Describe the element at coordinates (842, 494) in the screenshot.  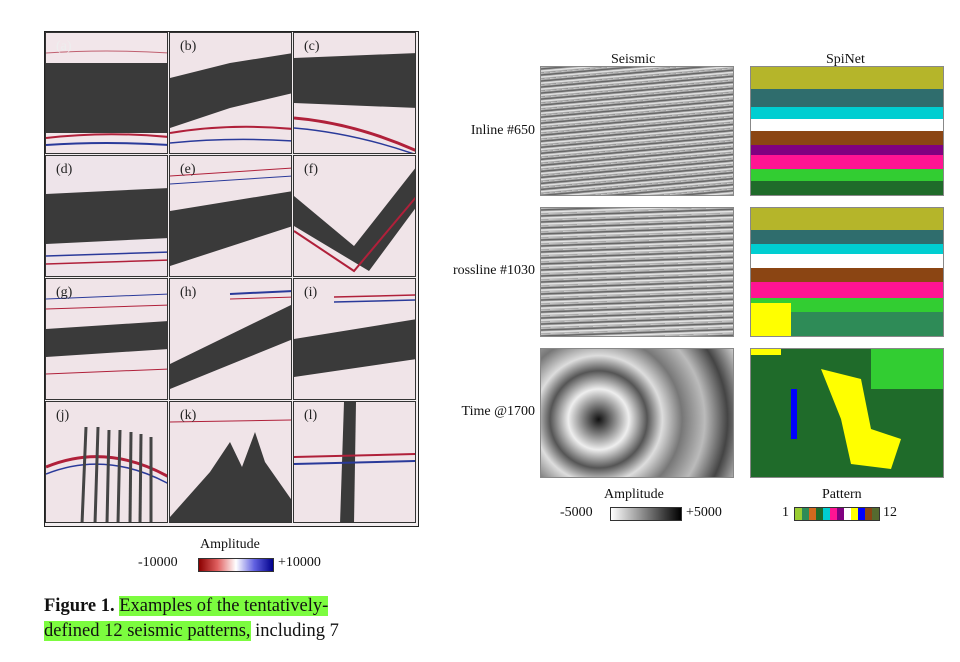
I see `pattern-title: Pattern` at that location.